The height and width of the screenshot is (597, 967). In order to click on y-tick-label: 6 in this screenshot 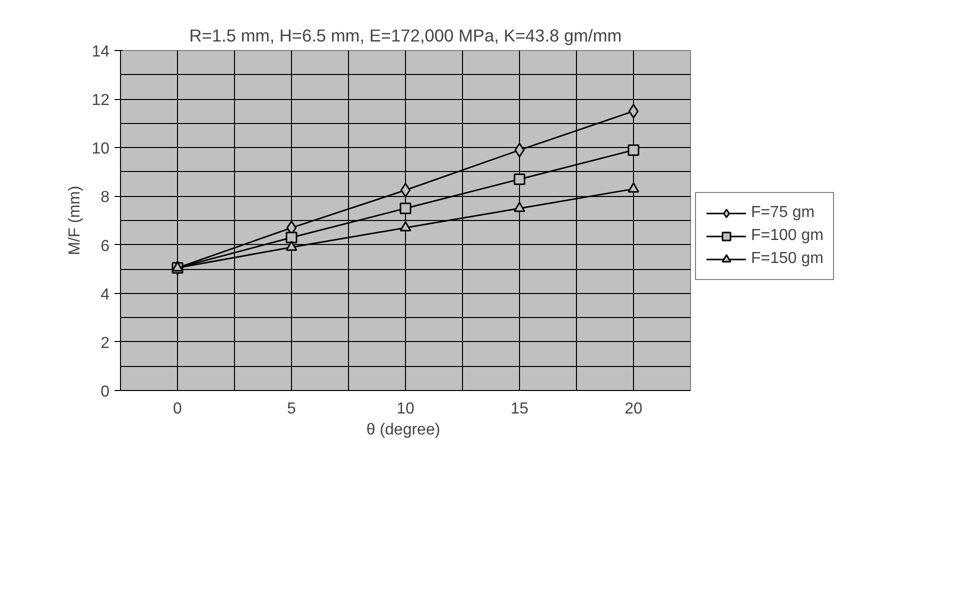, I will do `click(105, 246)`.